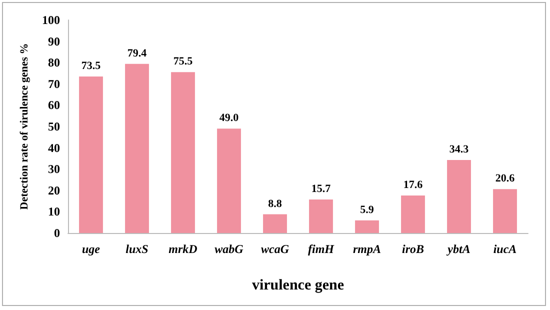 The width and height of the screenshot is (550, 310). Describe the element at coordinates (54, 190) in the screenshot. I see `y-tick-label: 20` at that location.